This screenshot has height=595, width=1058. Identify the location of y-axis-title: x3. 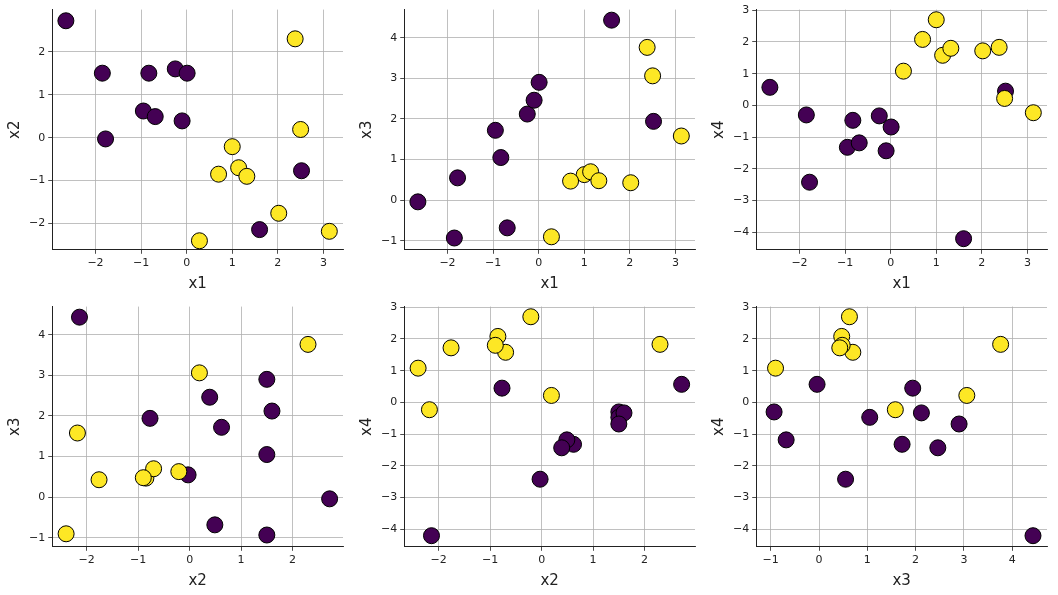
(365, 129).